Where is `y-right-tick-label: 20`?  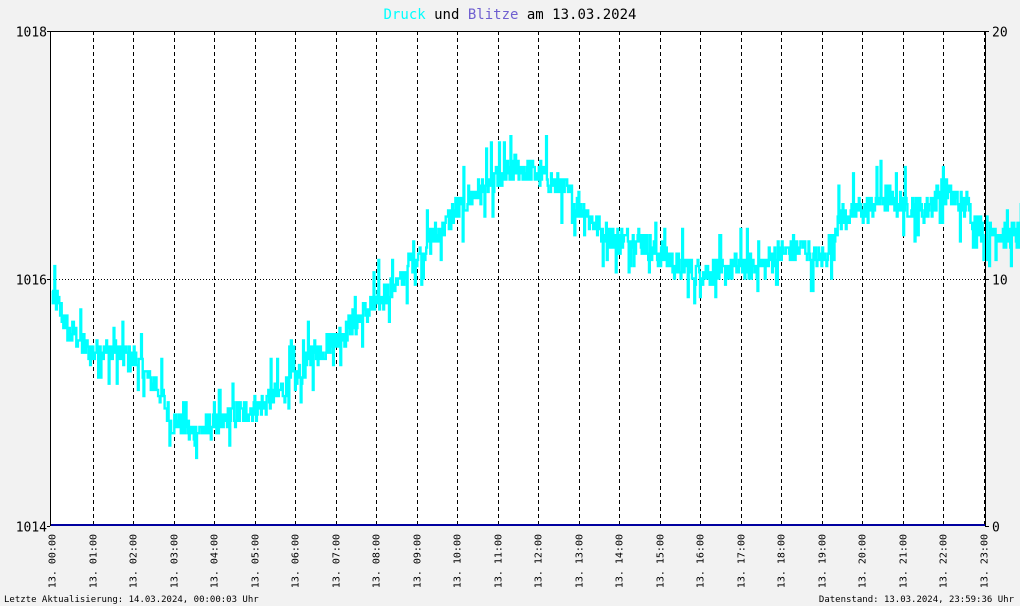
y-right-tick-label: 20 is located at coordinates (1000, 33).